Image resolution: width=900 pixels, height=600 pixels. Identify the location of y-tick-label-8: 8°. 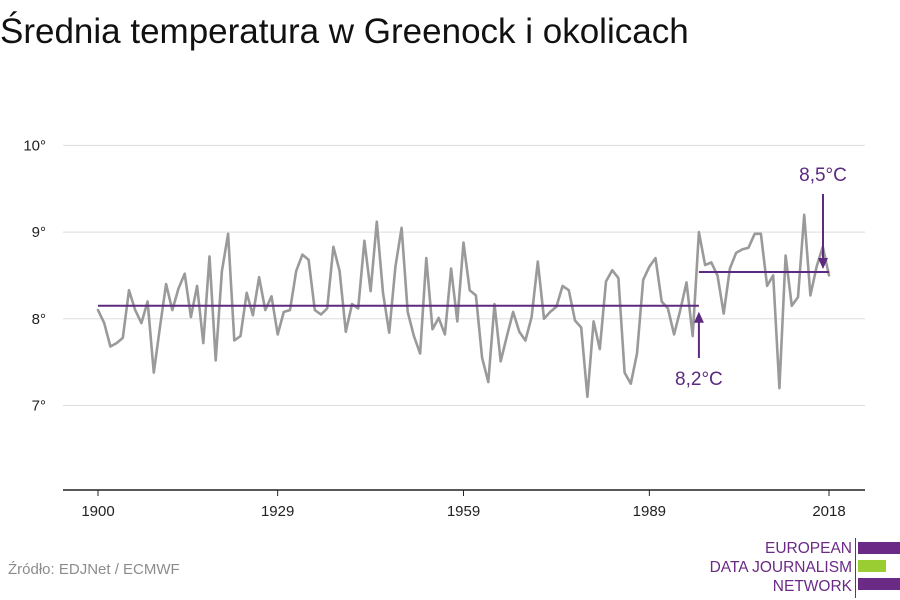
(39, 319).